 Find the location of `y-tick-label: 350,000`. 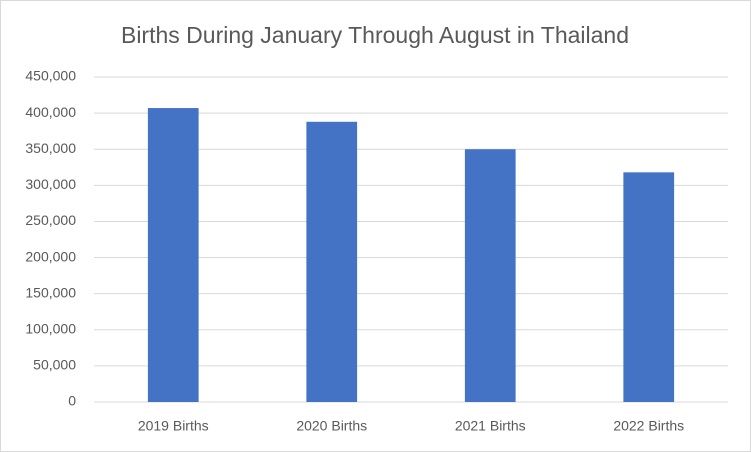

y-tick-label: 350,000 is located at coordinates (50, 148).